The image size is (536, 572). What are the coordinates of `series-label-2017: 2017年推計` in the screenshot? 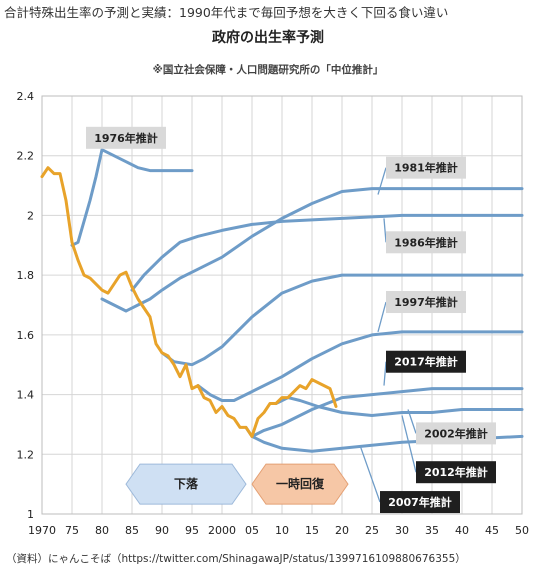 It's located at (426, 362).